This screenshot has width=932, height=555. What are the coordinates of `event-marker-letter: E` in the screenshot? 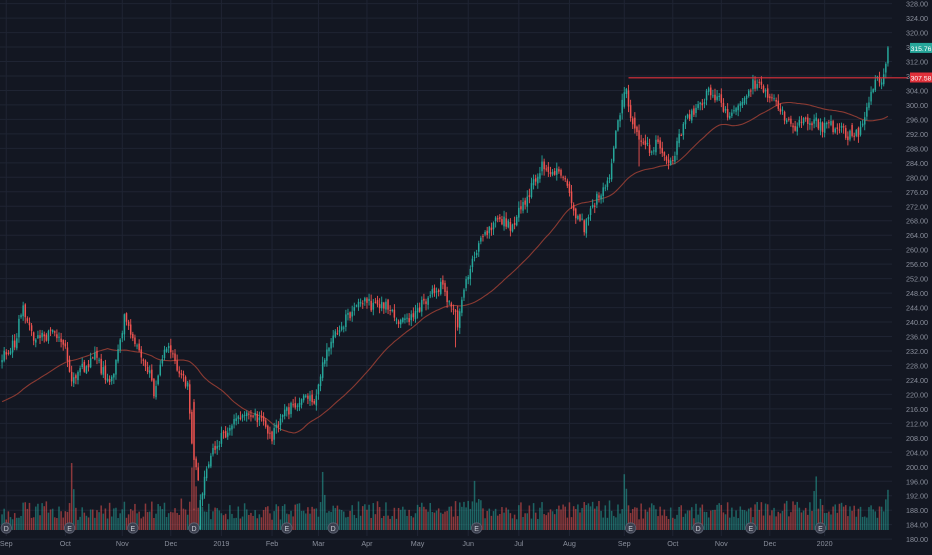 It's located at (751, 529).